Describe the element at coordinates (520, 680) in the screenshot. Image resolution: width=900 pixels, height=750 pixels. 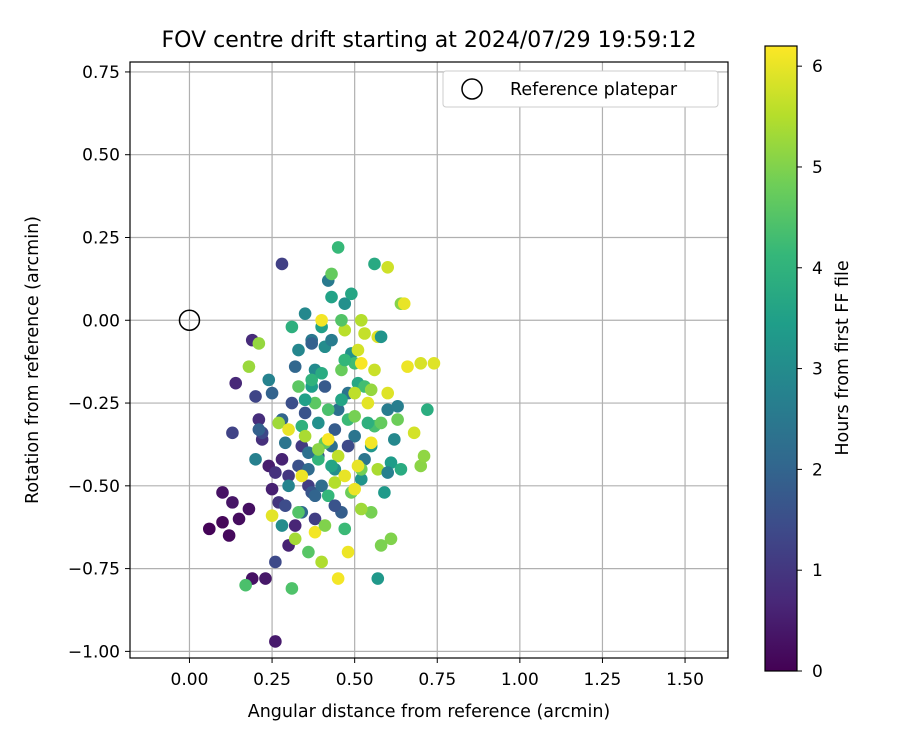
I see `x-tick-label: 1.00` at that location.